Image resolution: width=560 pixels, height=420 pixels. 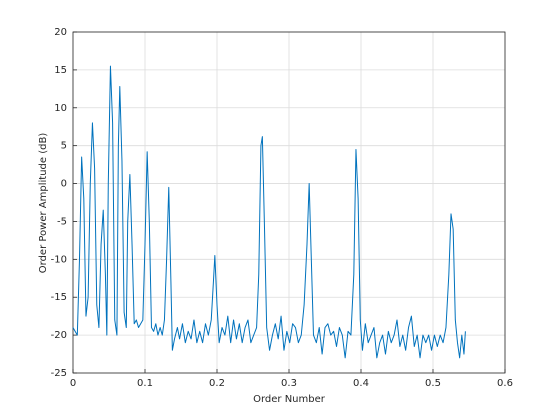 I want to click on x-tick-label: 0.6, so click(x=505, y=383).